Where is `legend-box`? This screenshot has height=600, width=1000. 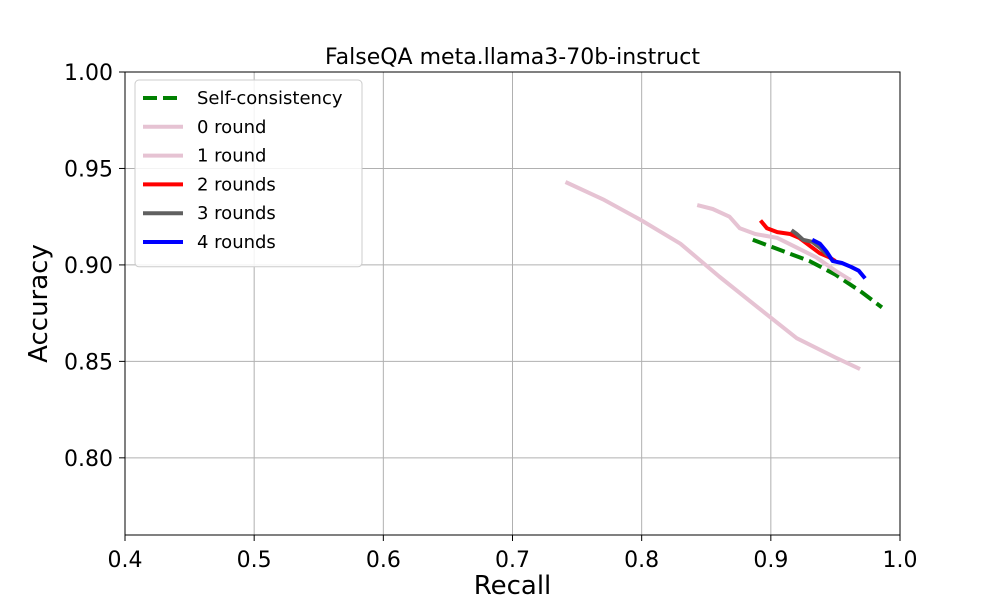
legend-box is located at coordinates (248, 173).